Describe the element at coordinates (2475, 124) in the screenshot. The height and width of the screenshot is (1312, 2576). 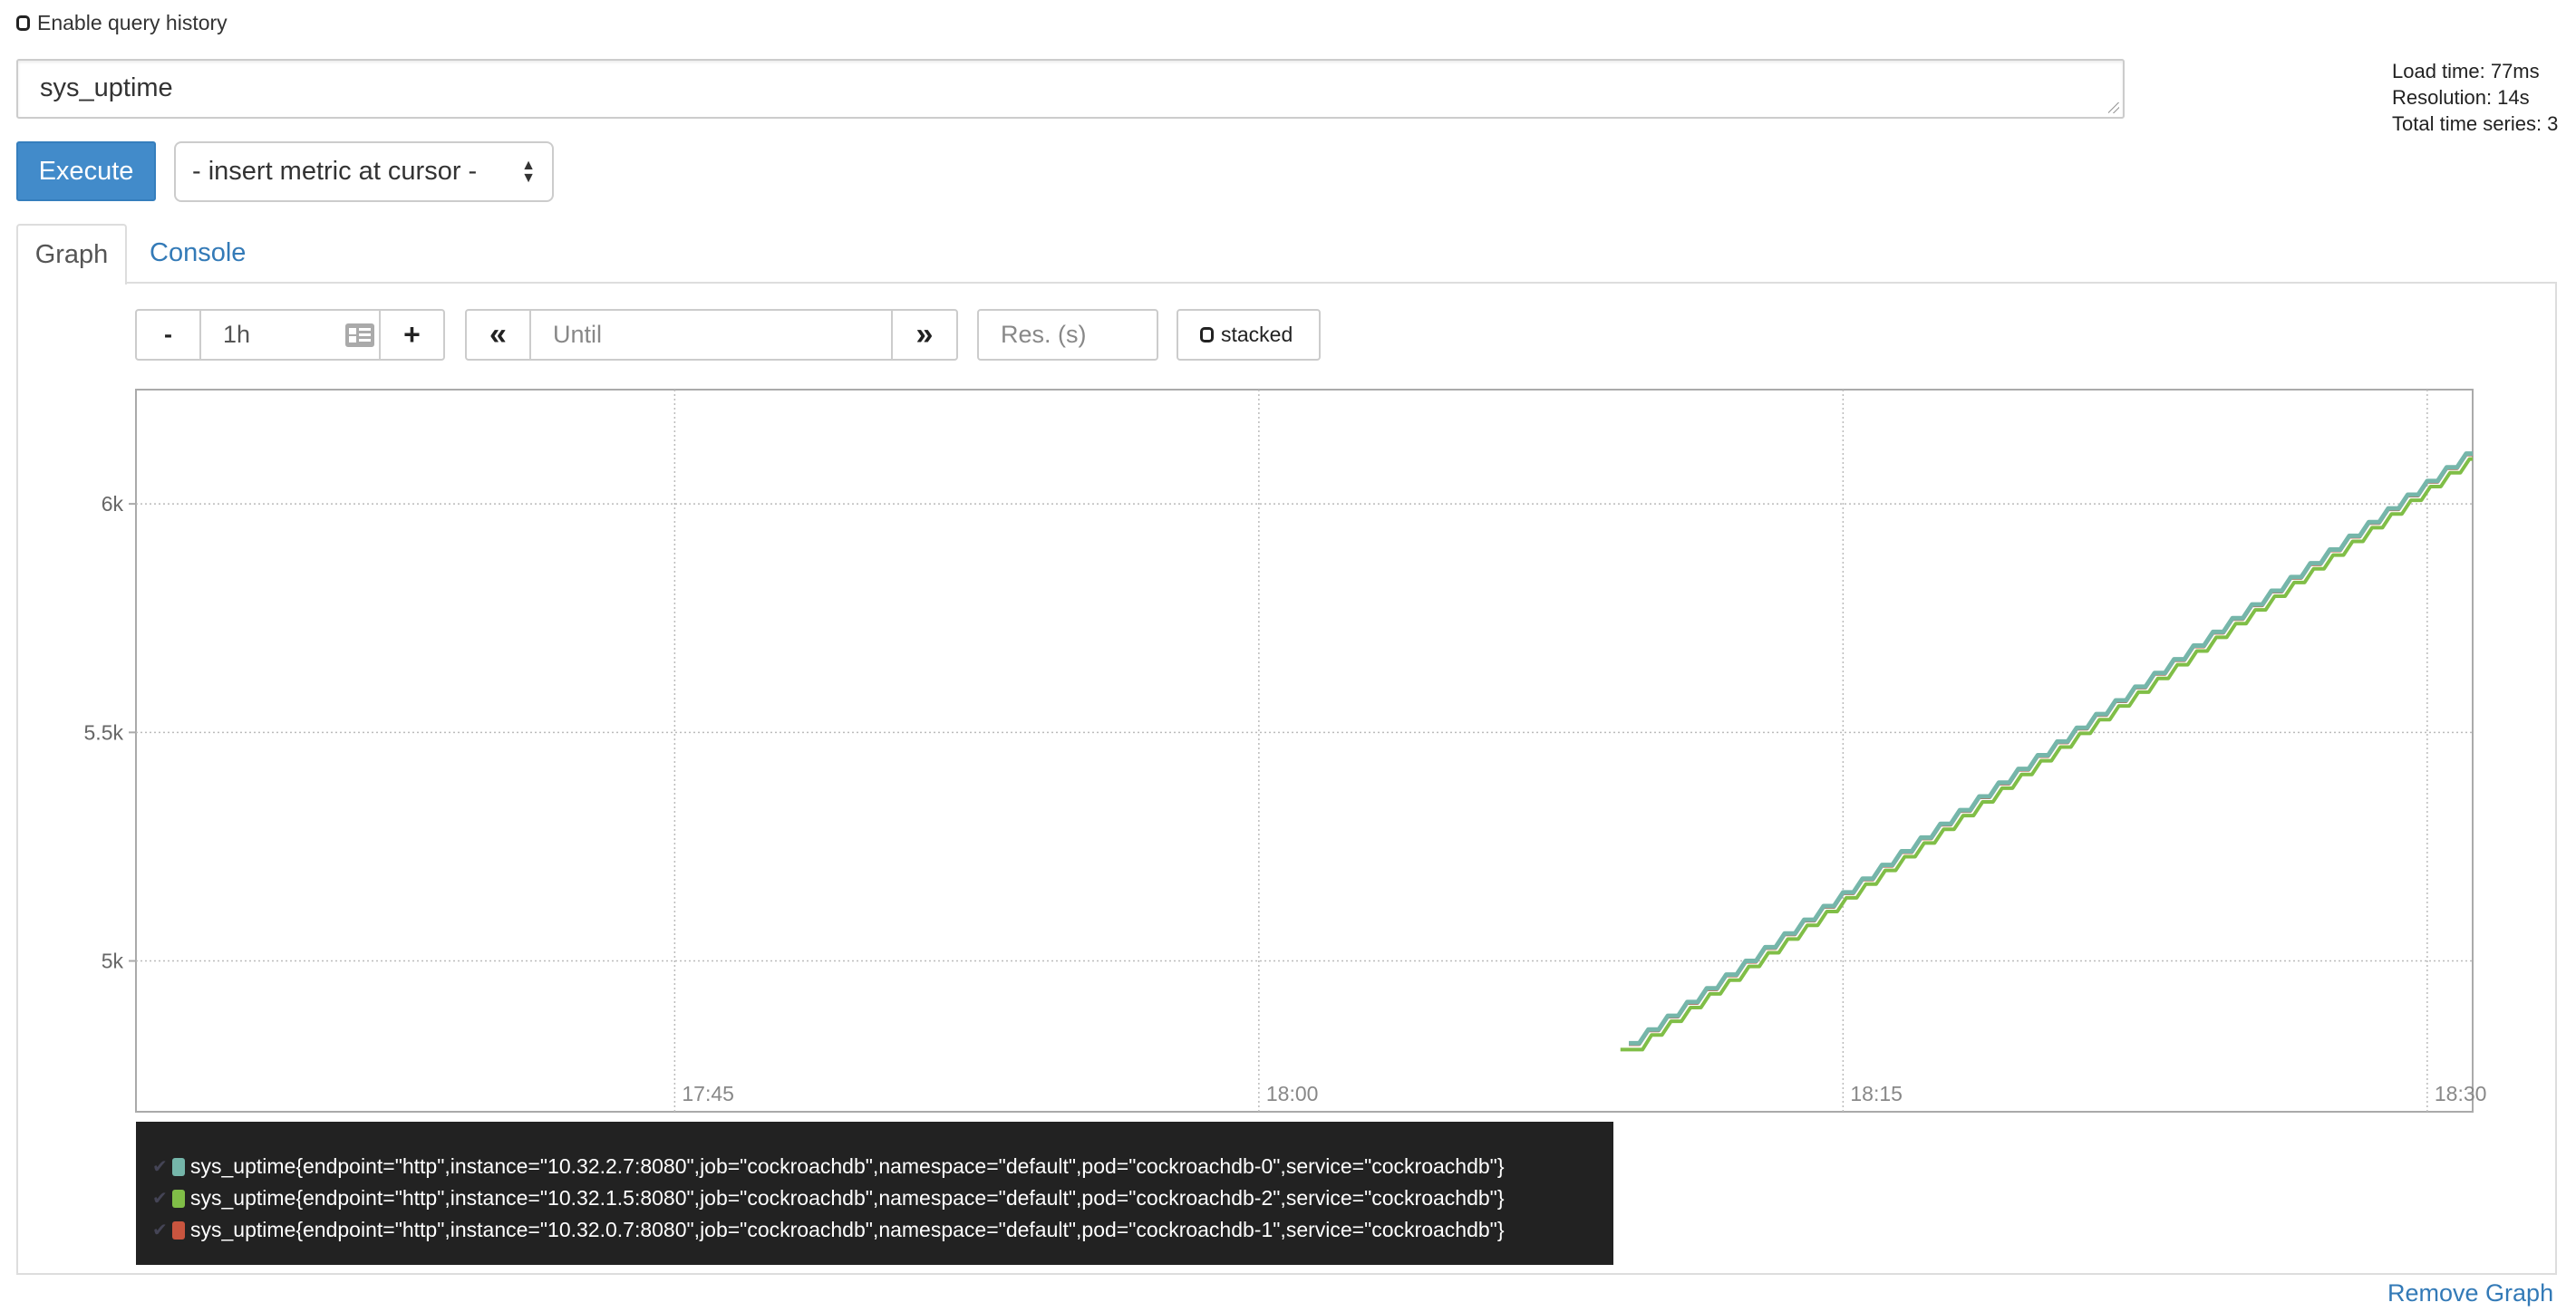
I see `total-time-series: Total time series: 3` at that location.